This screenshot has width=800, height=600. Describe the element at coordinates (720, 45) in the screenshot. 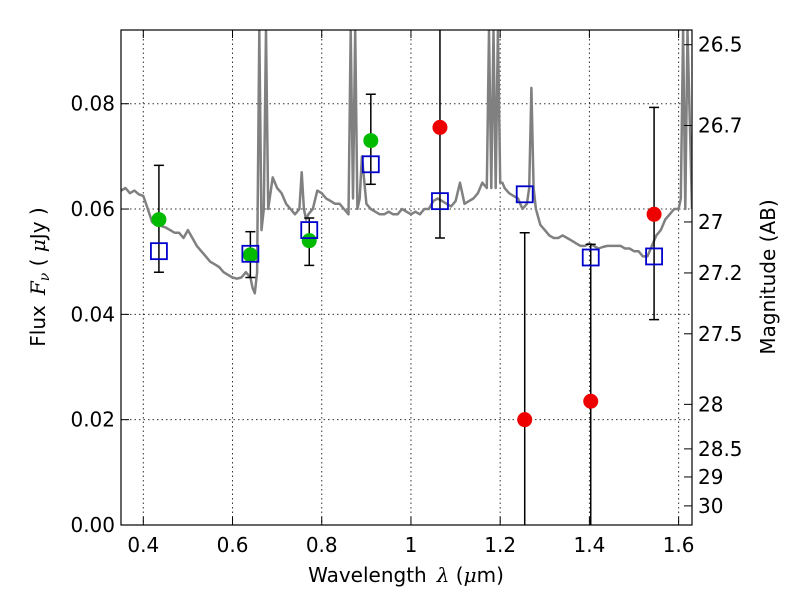

I see `magnitude-tick-label: 26.5` at that location.